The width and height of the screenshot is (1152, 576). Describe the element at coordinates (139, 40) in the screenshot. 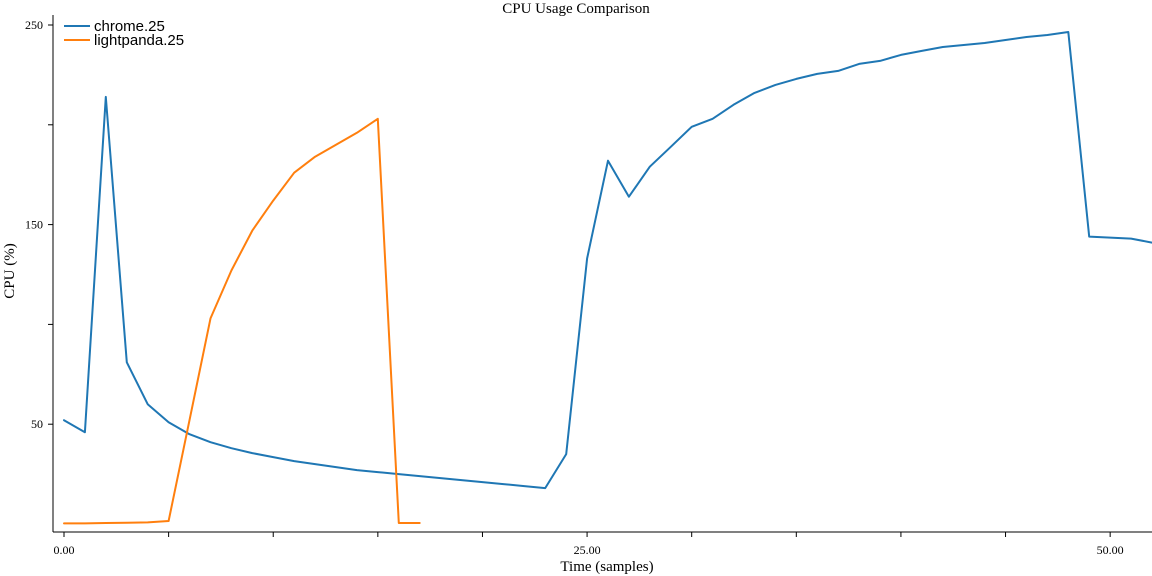

I see `legend-label: lightpanda.25` at that location.